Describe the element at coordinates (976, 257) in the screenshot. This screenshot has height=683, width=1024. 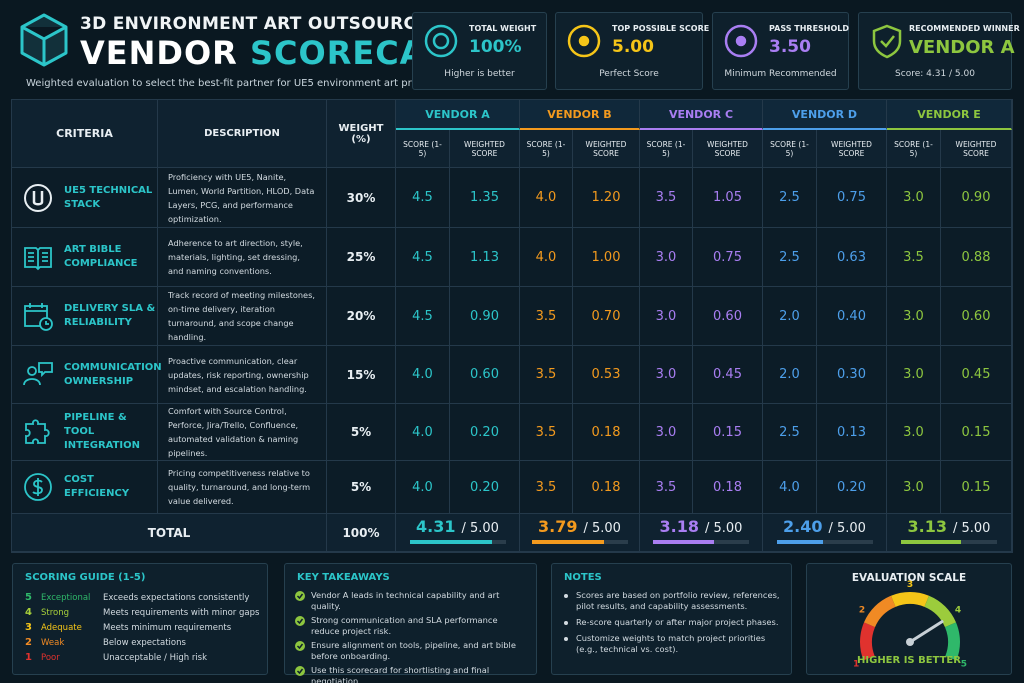
I see `weighted-score-text: 0.88` at that location.